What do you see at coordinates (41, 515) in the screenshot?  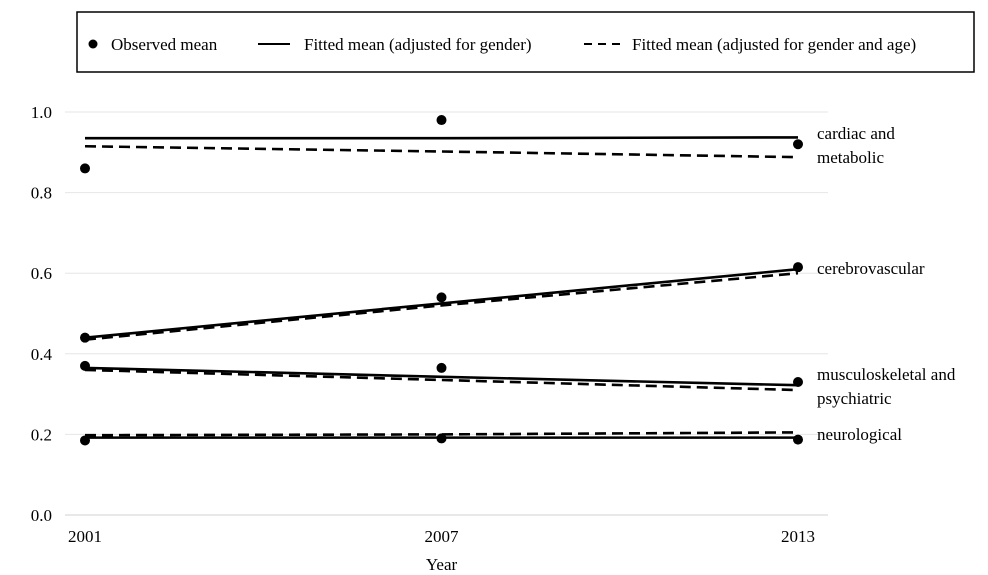 I see `y-tick-label: 0.0` at bounding box center [41, 515].